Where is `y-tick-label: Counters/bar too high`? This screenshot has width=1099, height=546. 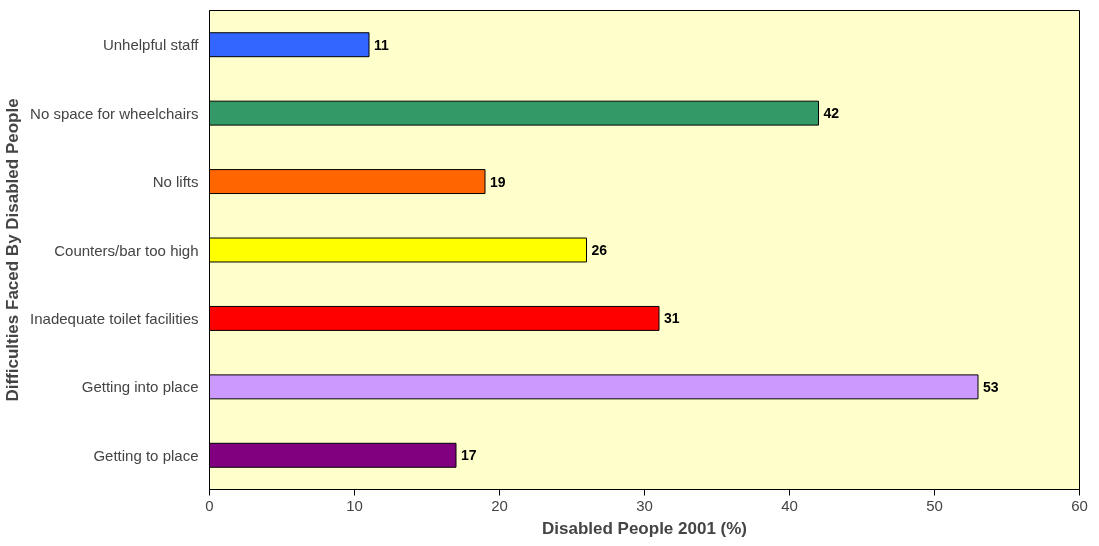 y-tick-label: Counters/bar too high is located at coordinates (126, 250).